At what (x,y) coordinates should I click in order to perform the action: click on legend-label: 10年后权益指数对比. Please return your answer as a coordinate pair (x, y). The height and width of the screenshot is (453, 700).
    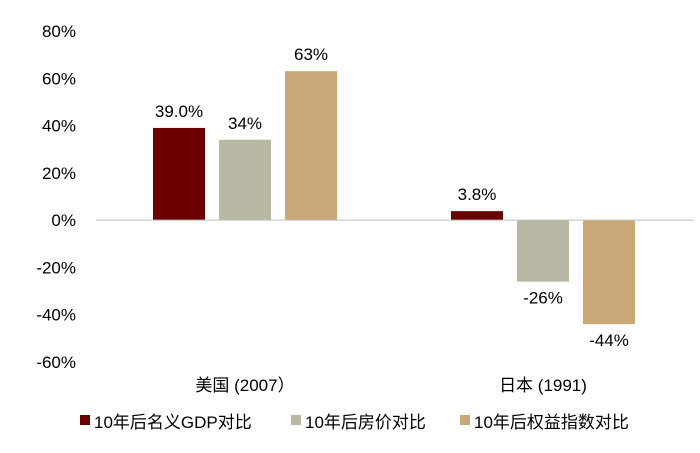
    Looking at the image, I should click on (551, 422).